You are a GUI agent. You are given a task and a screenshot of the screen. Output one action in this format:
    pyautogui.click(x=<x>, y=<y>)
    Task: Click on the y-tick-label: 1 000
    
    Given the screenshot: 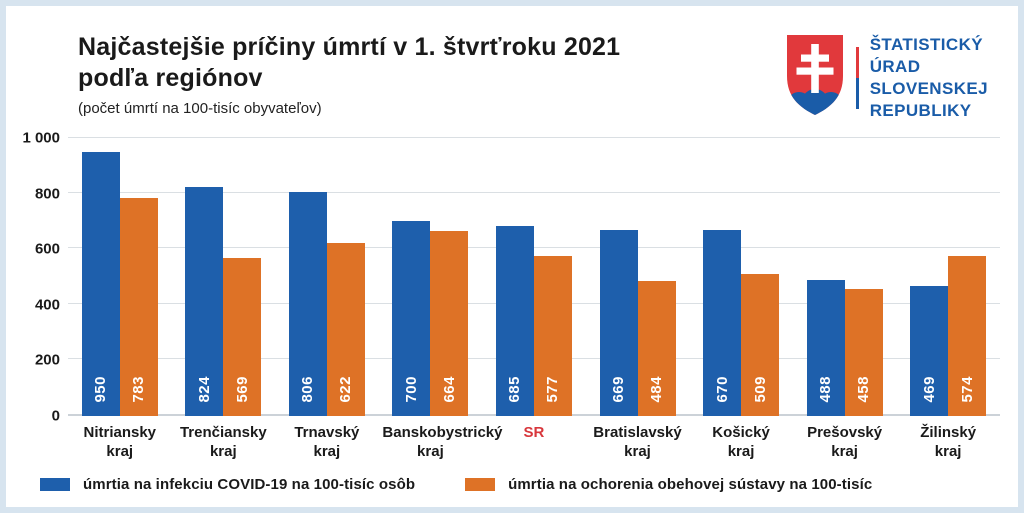 What is the action you would take?
    pyautogui.click(x=41, y=138)
    